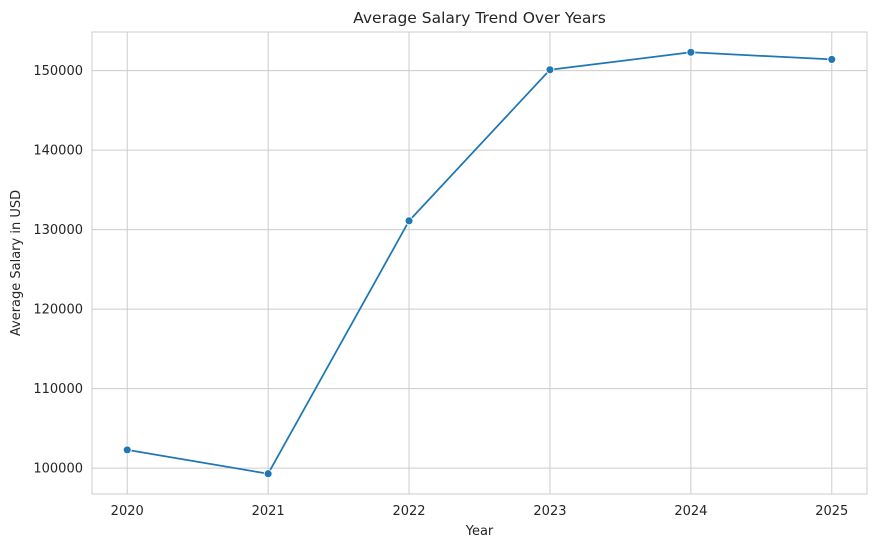  What do you see at coordinates (550, 70) in the screenshot?
I see `data-point-2023` at bounding box center [550, 70].